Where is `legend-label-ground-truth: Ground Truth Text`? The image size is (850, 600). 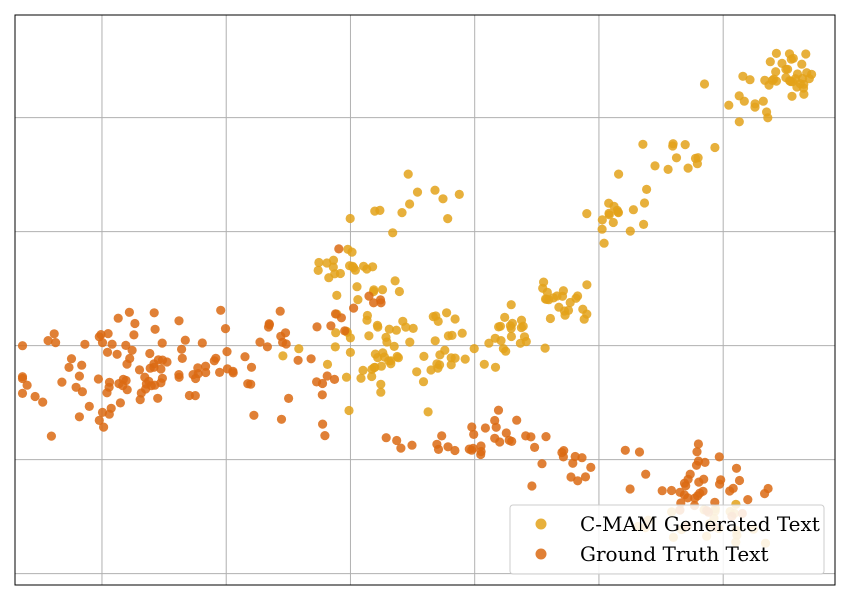
legend-label-ground-truth: Ground Truth Text is located at coordinates (674, 554).